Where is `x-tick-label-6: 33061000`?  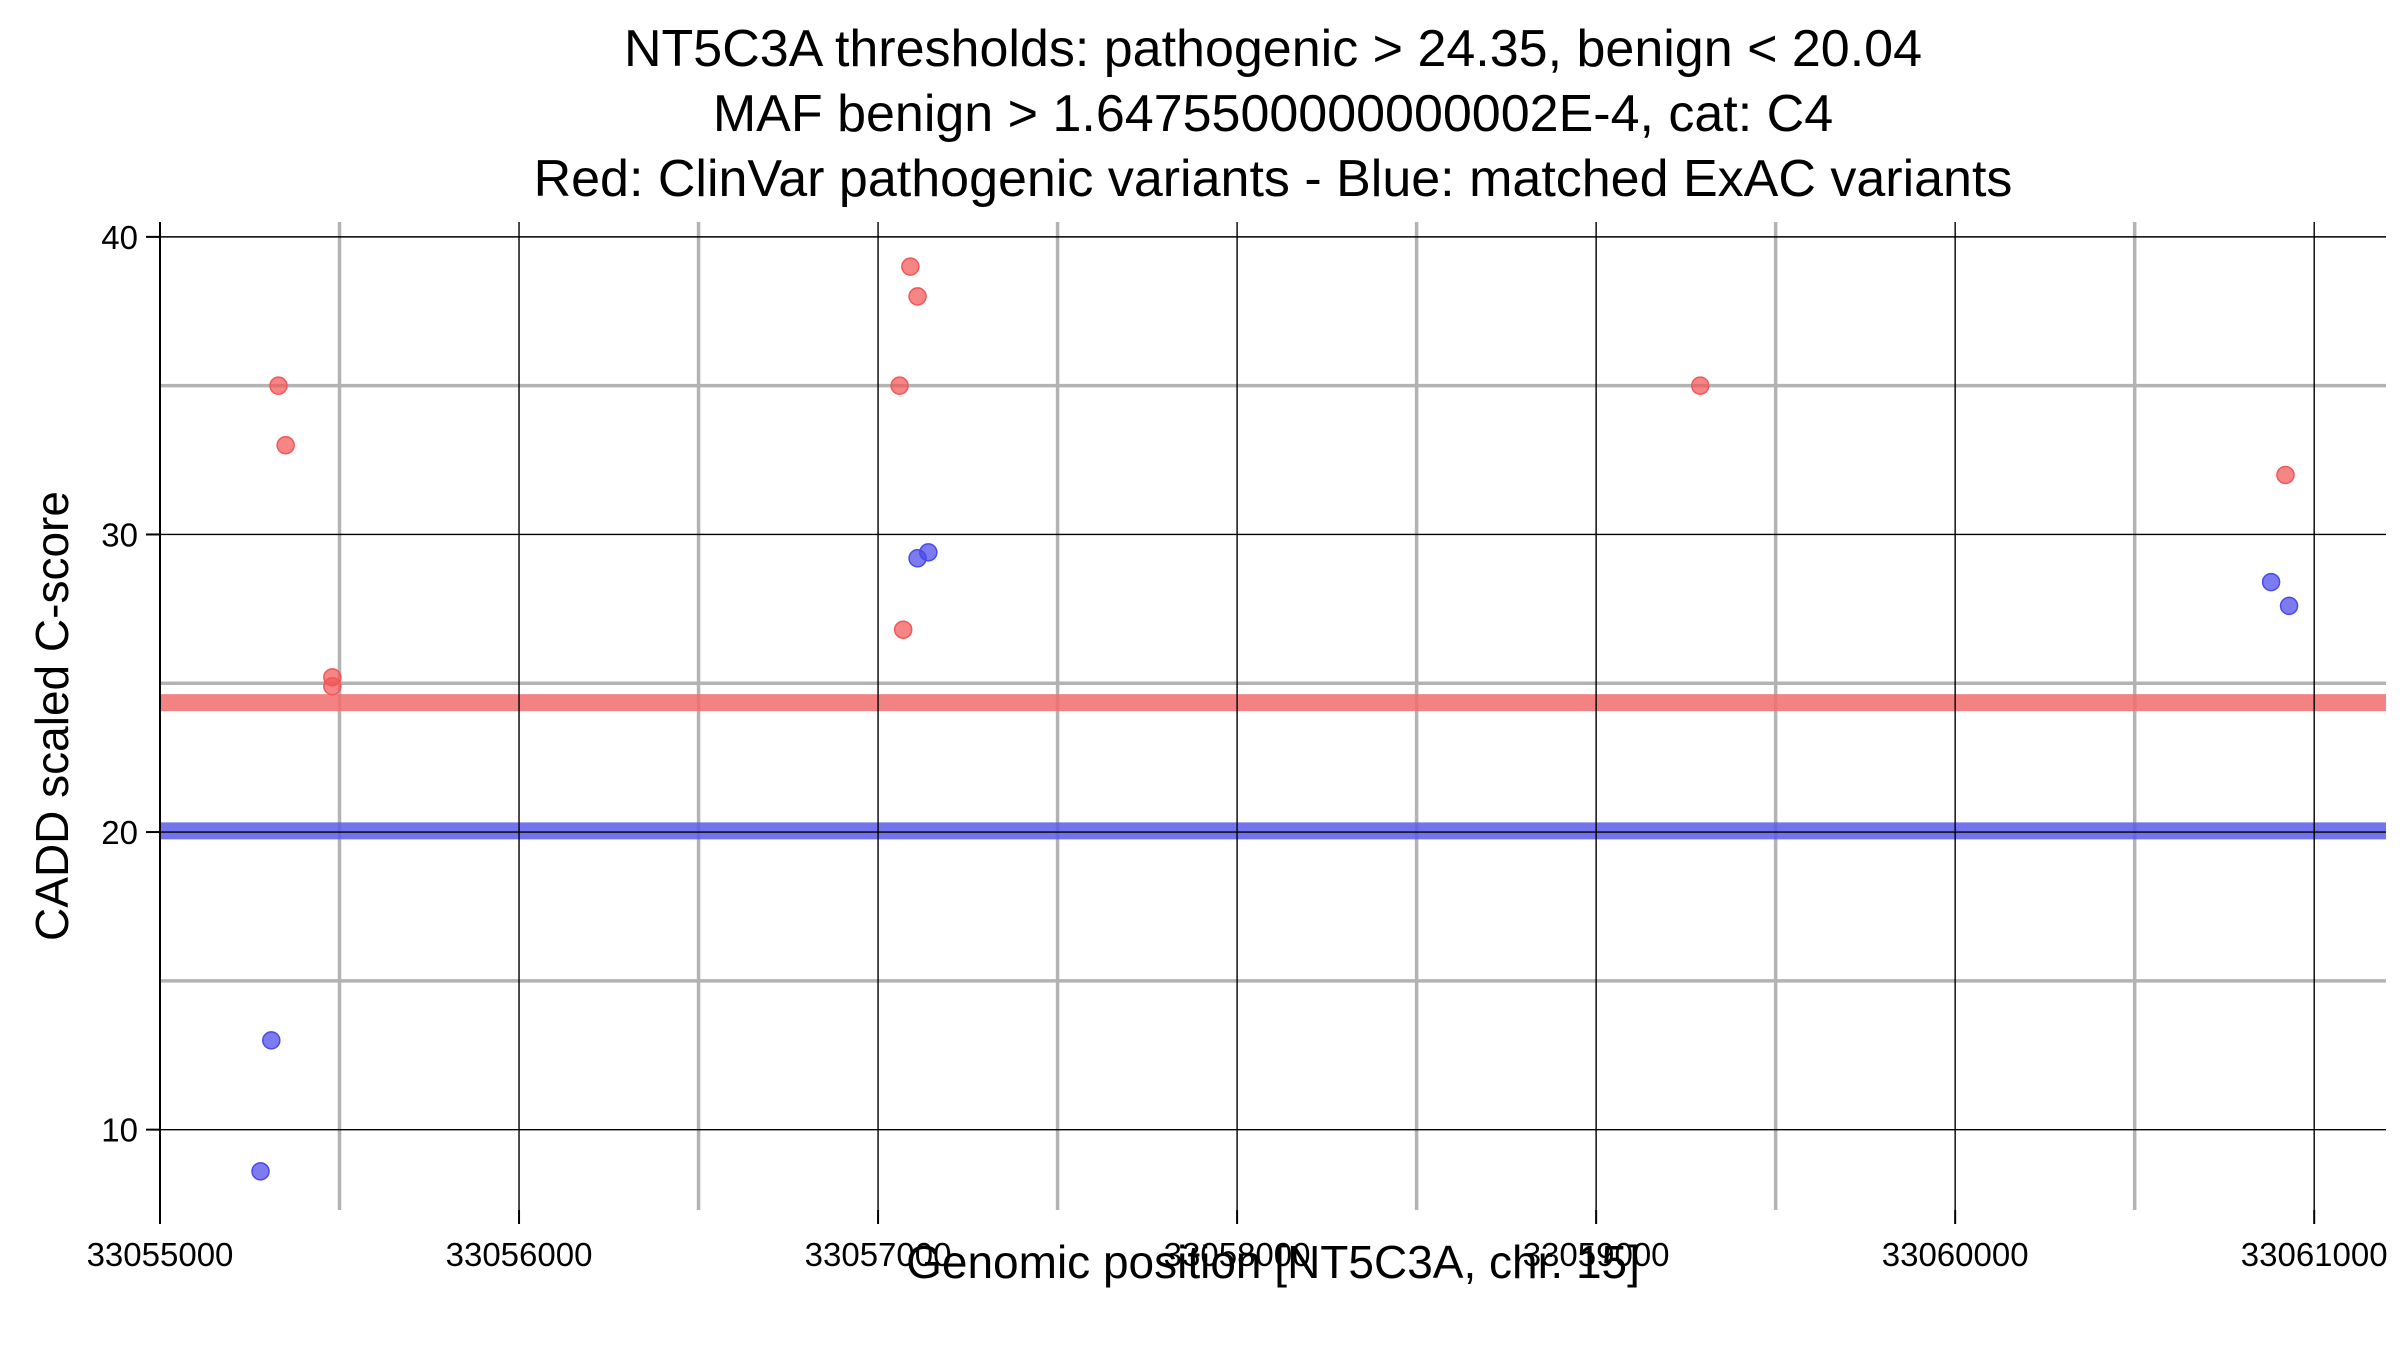
x-tick-label-6: 33061000 is located at coordinates (2314, 1254).